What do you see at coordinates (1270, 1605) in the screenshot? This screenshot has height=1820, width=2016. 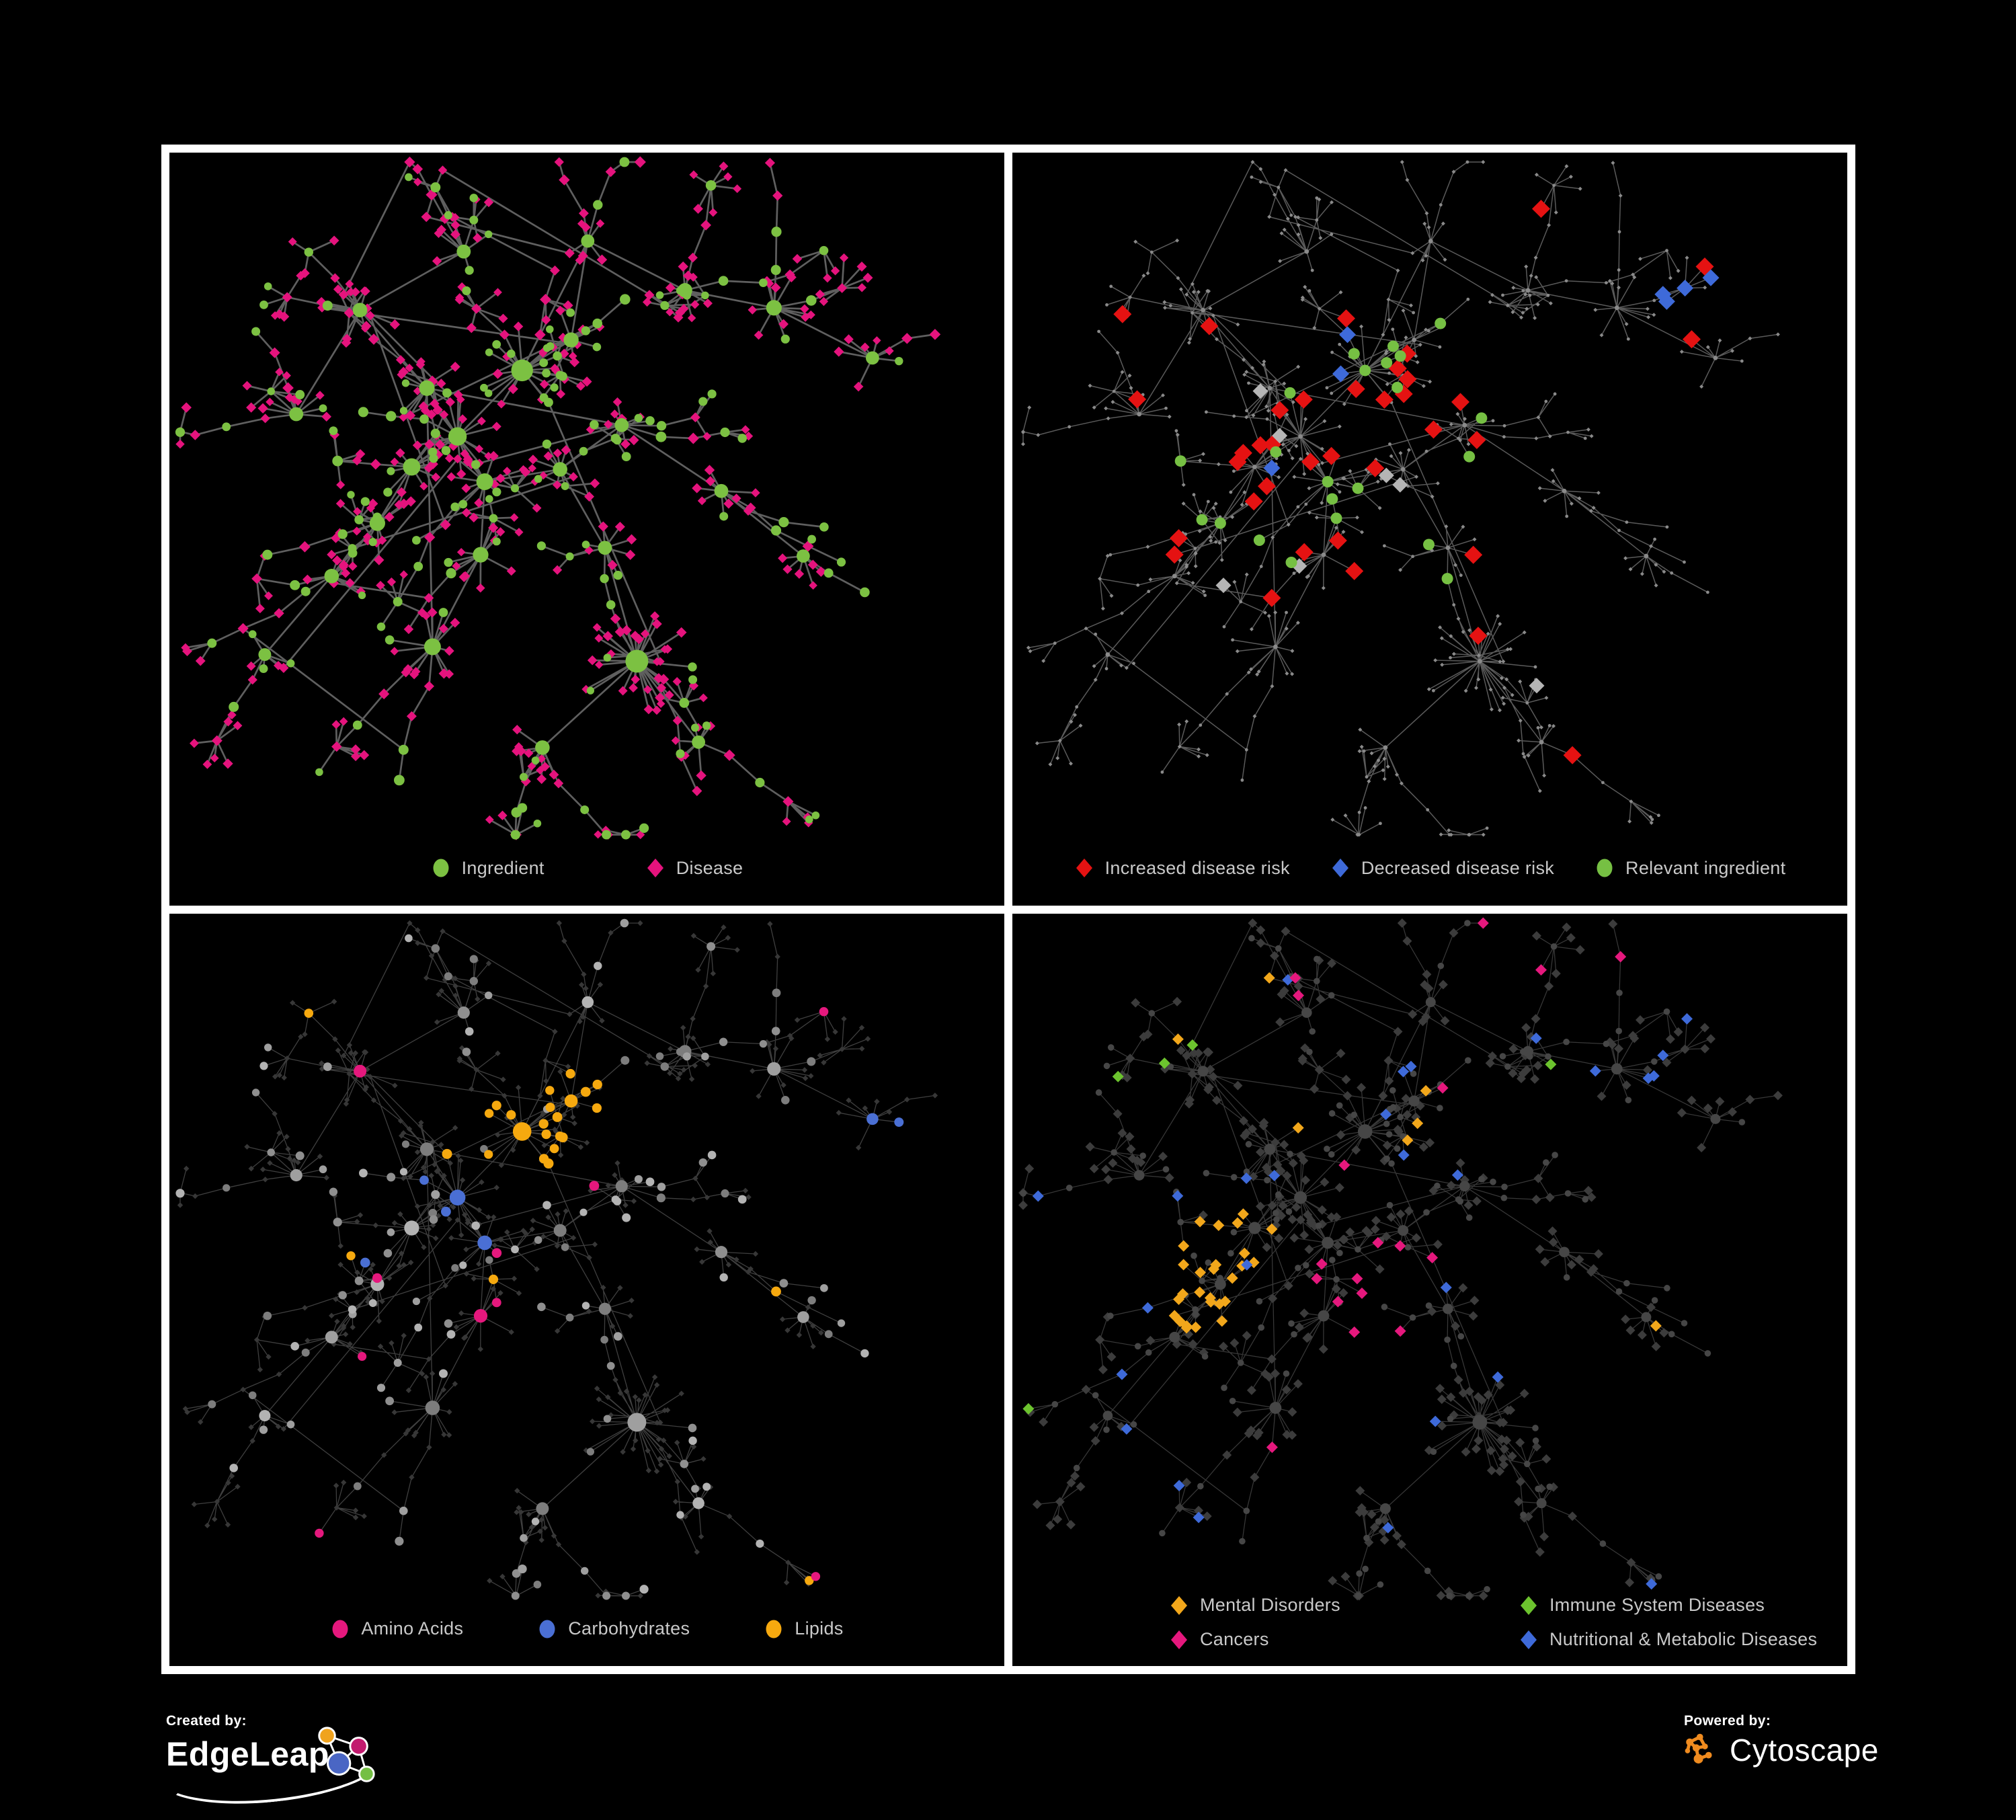 I see `legend-label: Mental Disorders` at bounding box center [1270, 1605].